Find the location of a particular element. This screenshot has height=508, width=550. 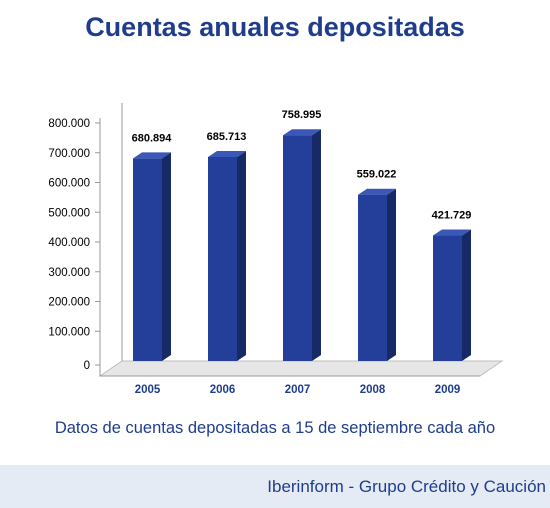

x-tick-label: 2006 is located at coordinates (223, 390).